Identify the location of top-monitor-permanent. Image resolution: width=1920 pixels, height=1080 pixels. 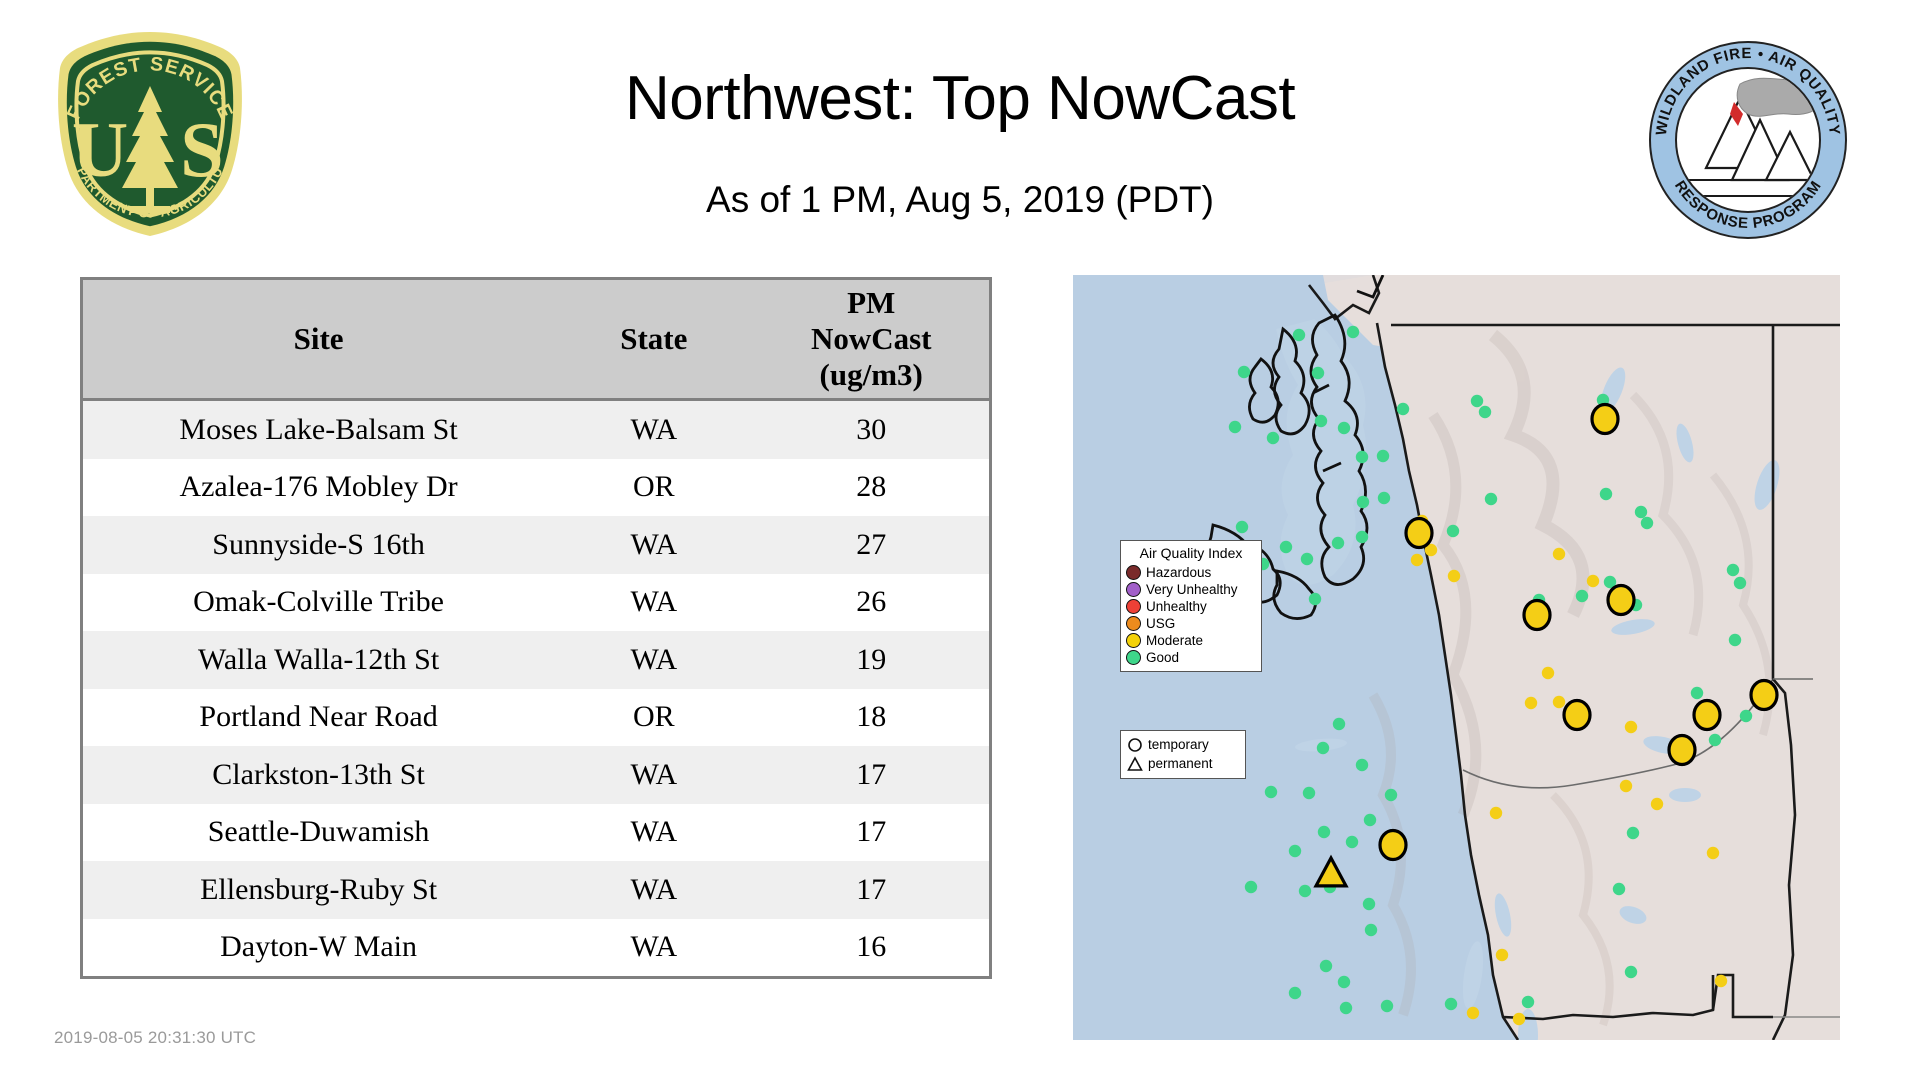
(1331, 871).